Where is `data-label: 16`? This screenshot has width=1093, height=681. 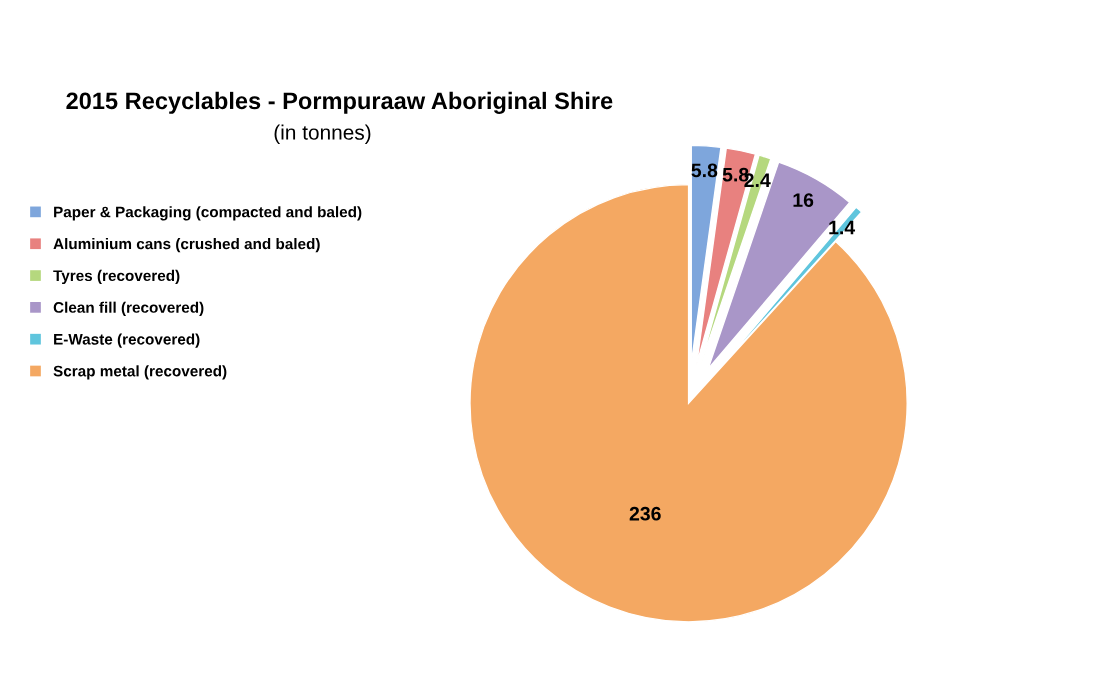 data-label: 16 is located at coordinates (803, 200).